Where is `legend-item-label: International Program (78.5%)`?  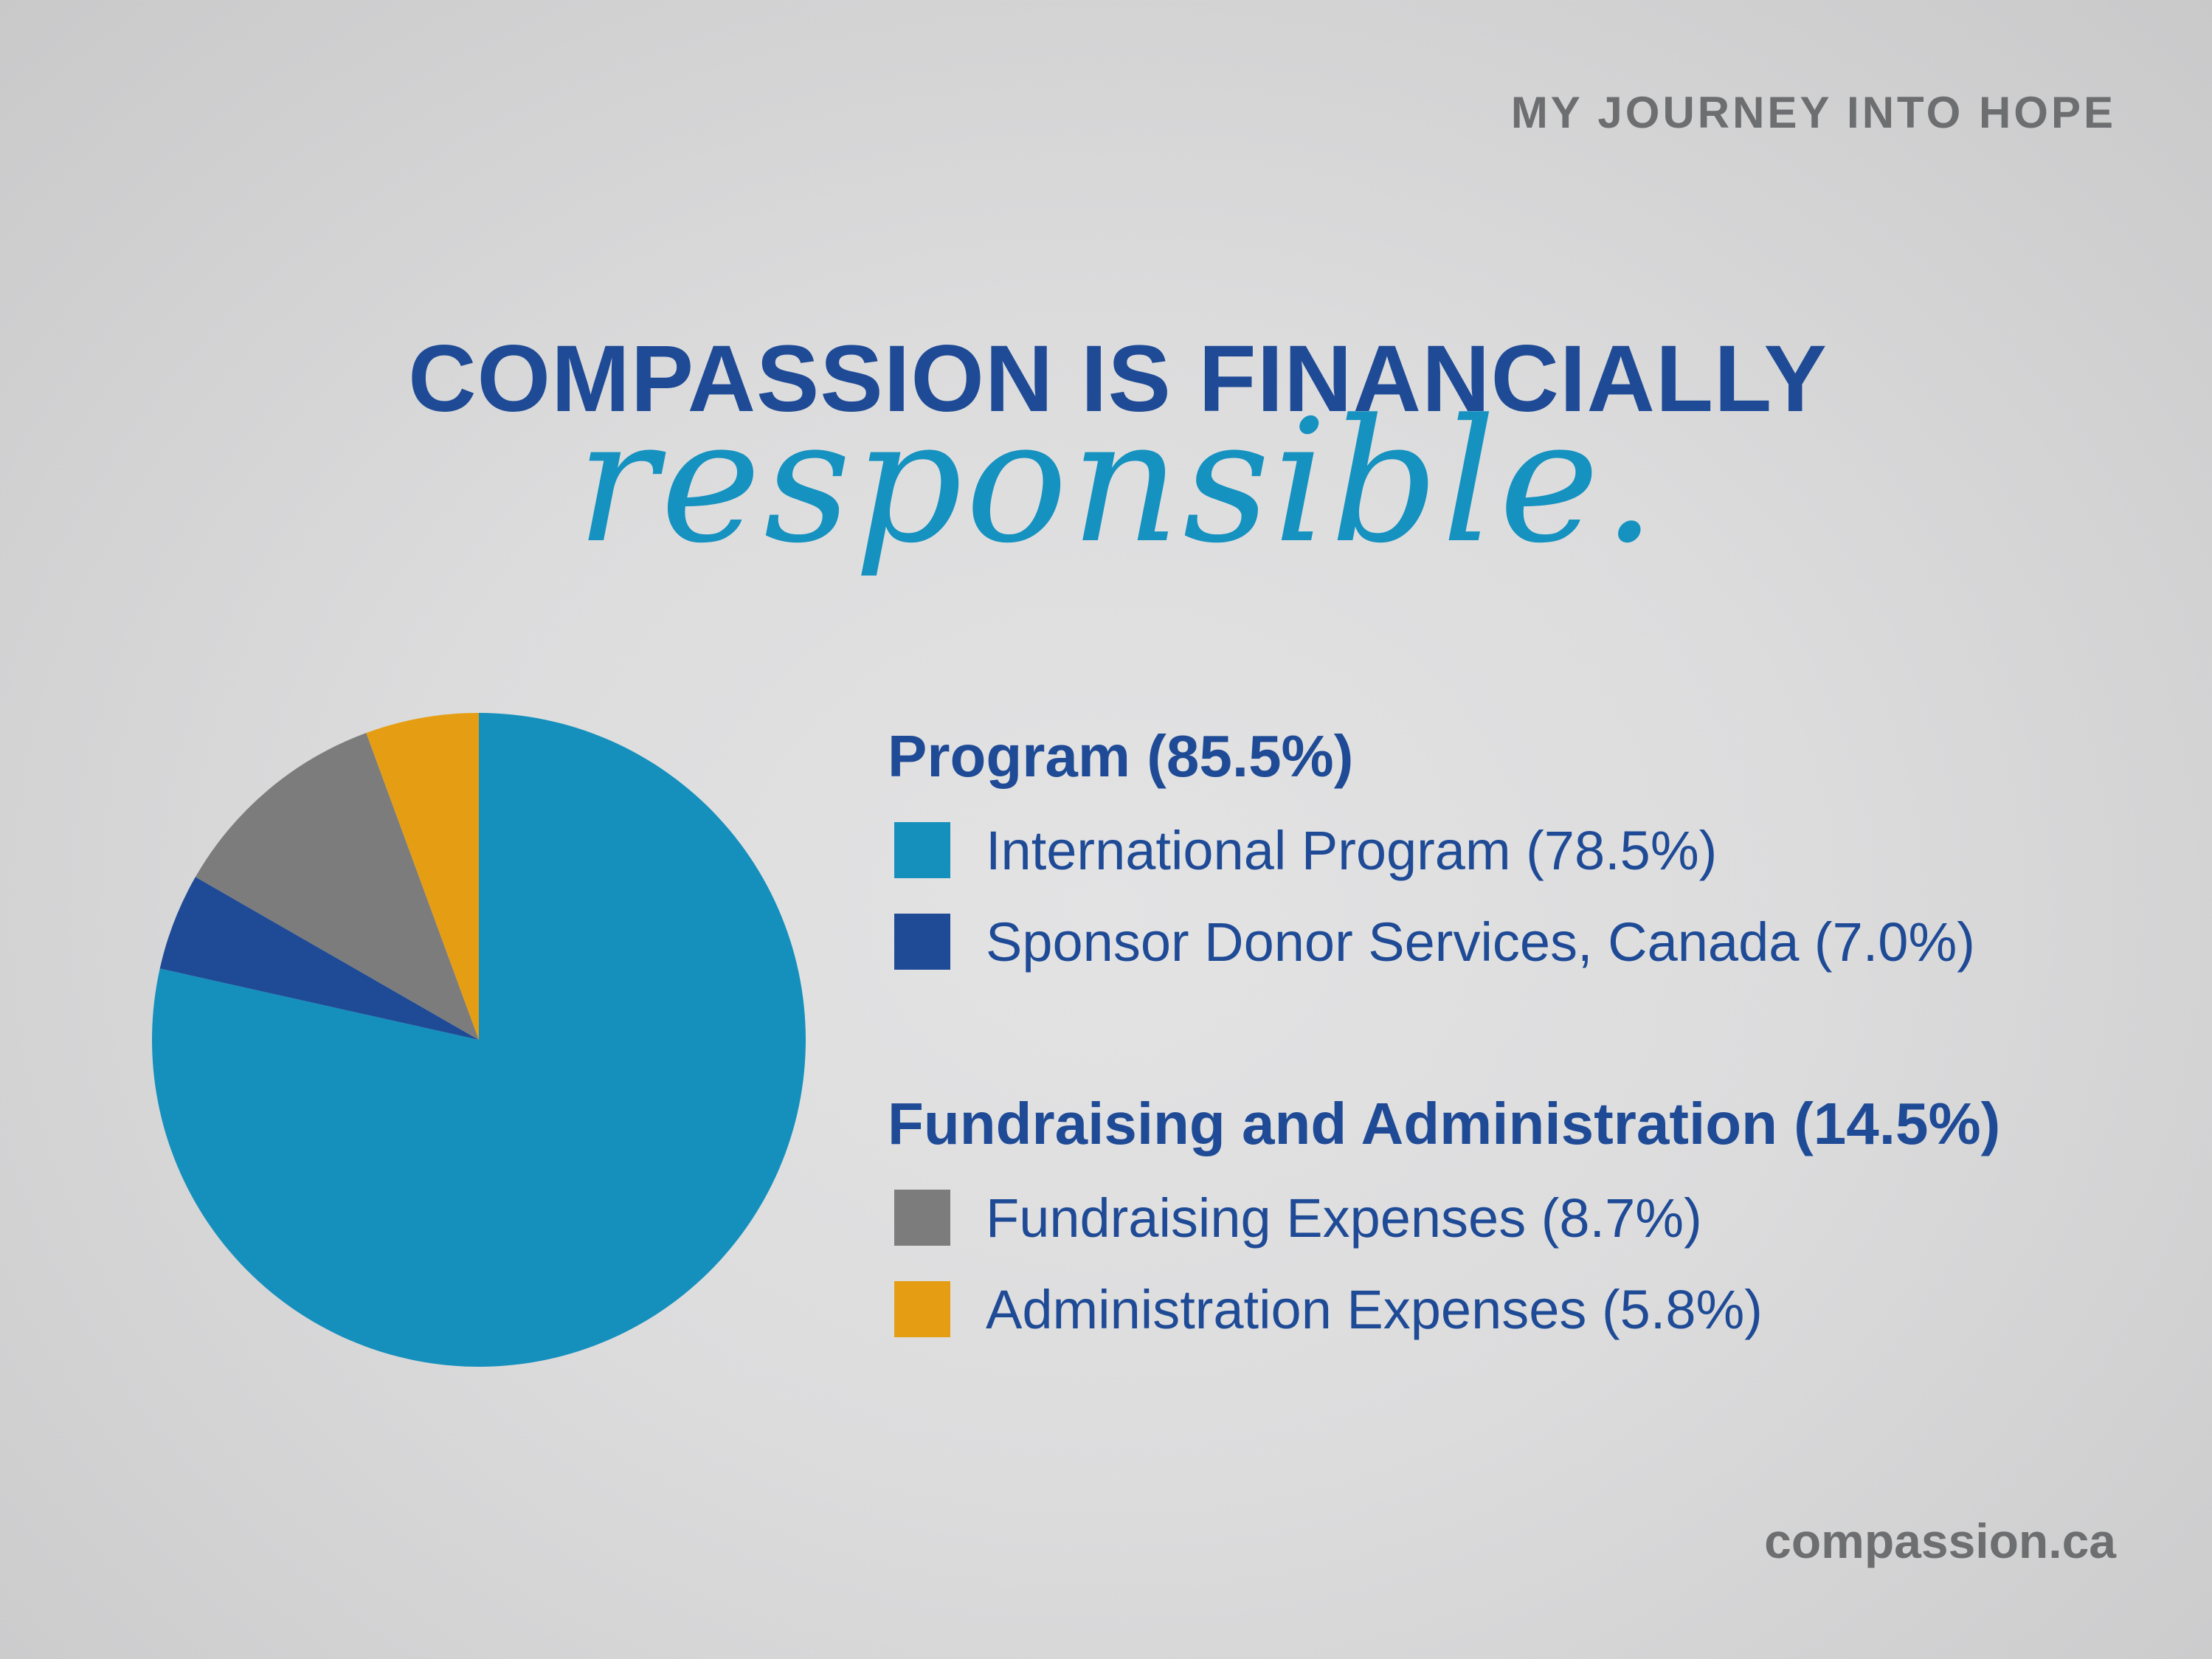
legend-item-label: International Program (78.5%) is located at coordinates (1352, 850).